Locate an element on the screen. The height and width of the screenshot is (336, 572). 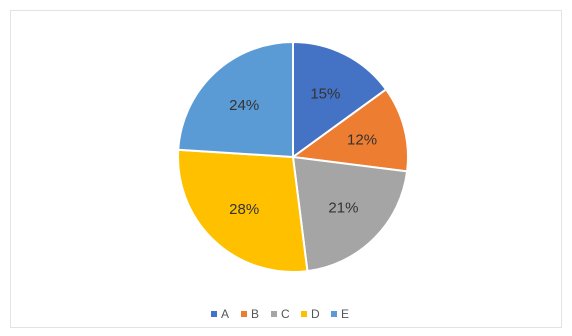
data-label-c: 21% is located at coordinates (343, 207).